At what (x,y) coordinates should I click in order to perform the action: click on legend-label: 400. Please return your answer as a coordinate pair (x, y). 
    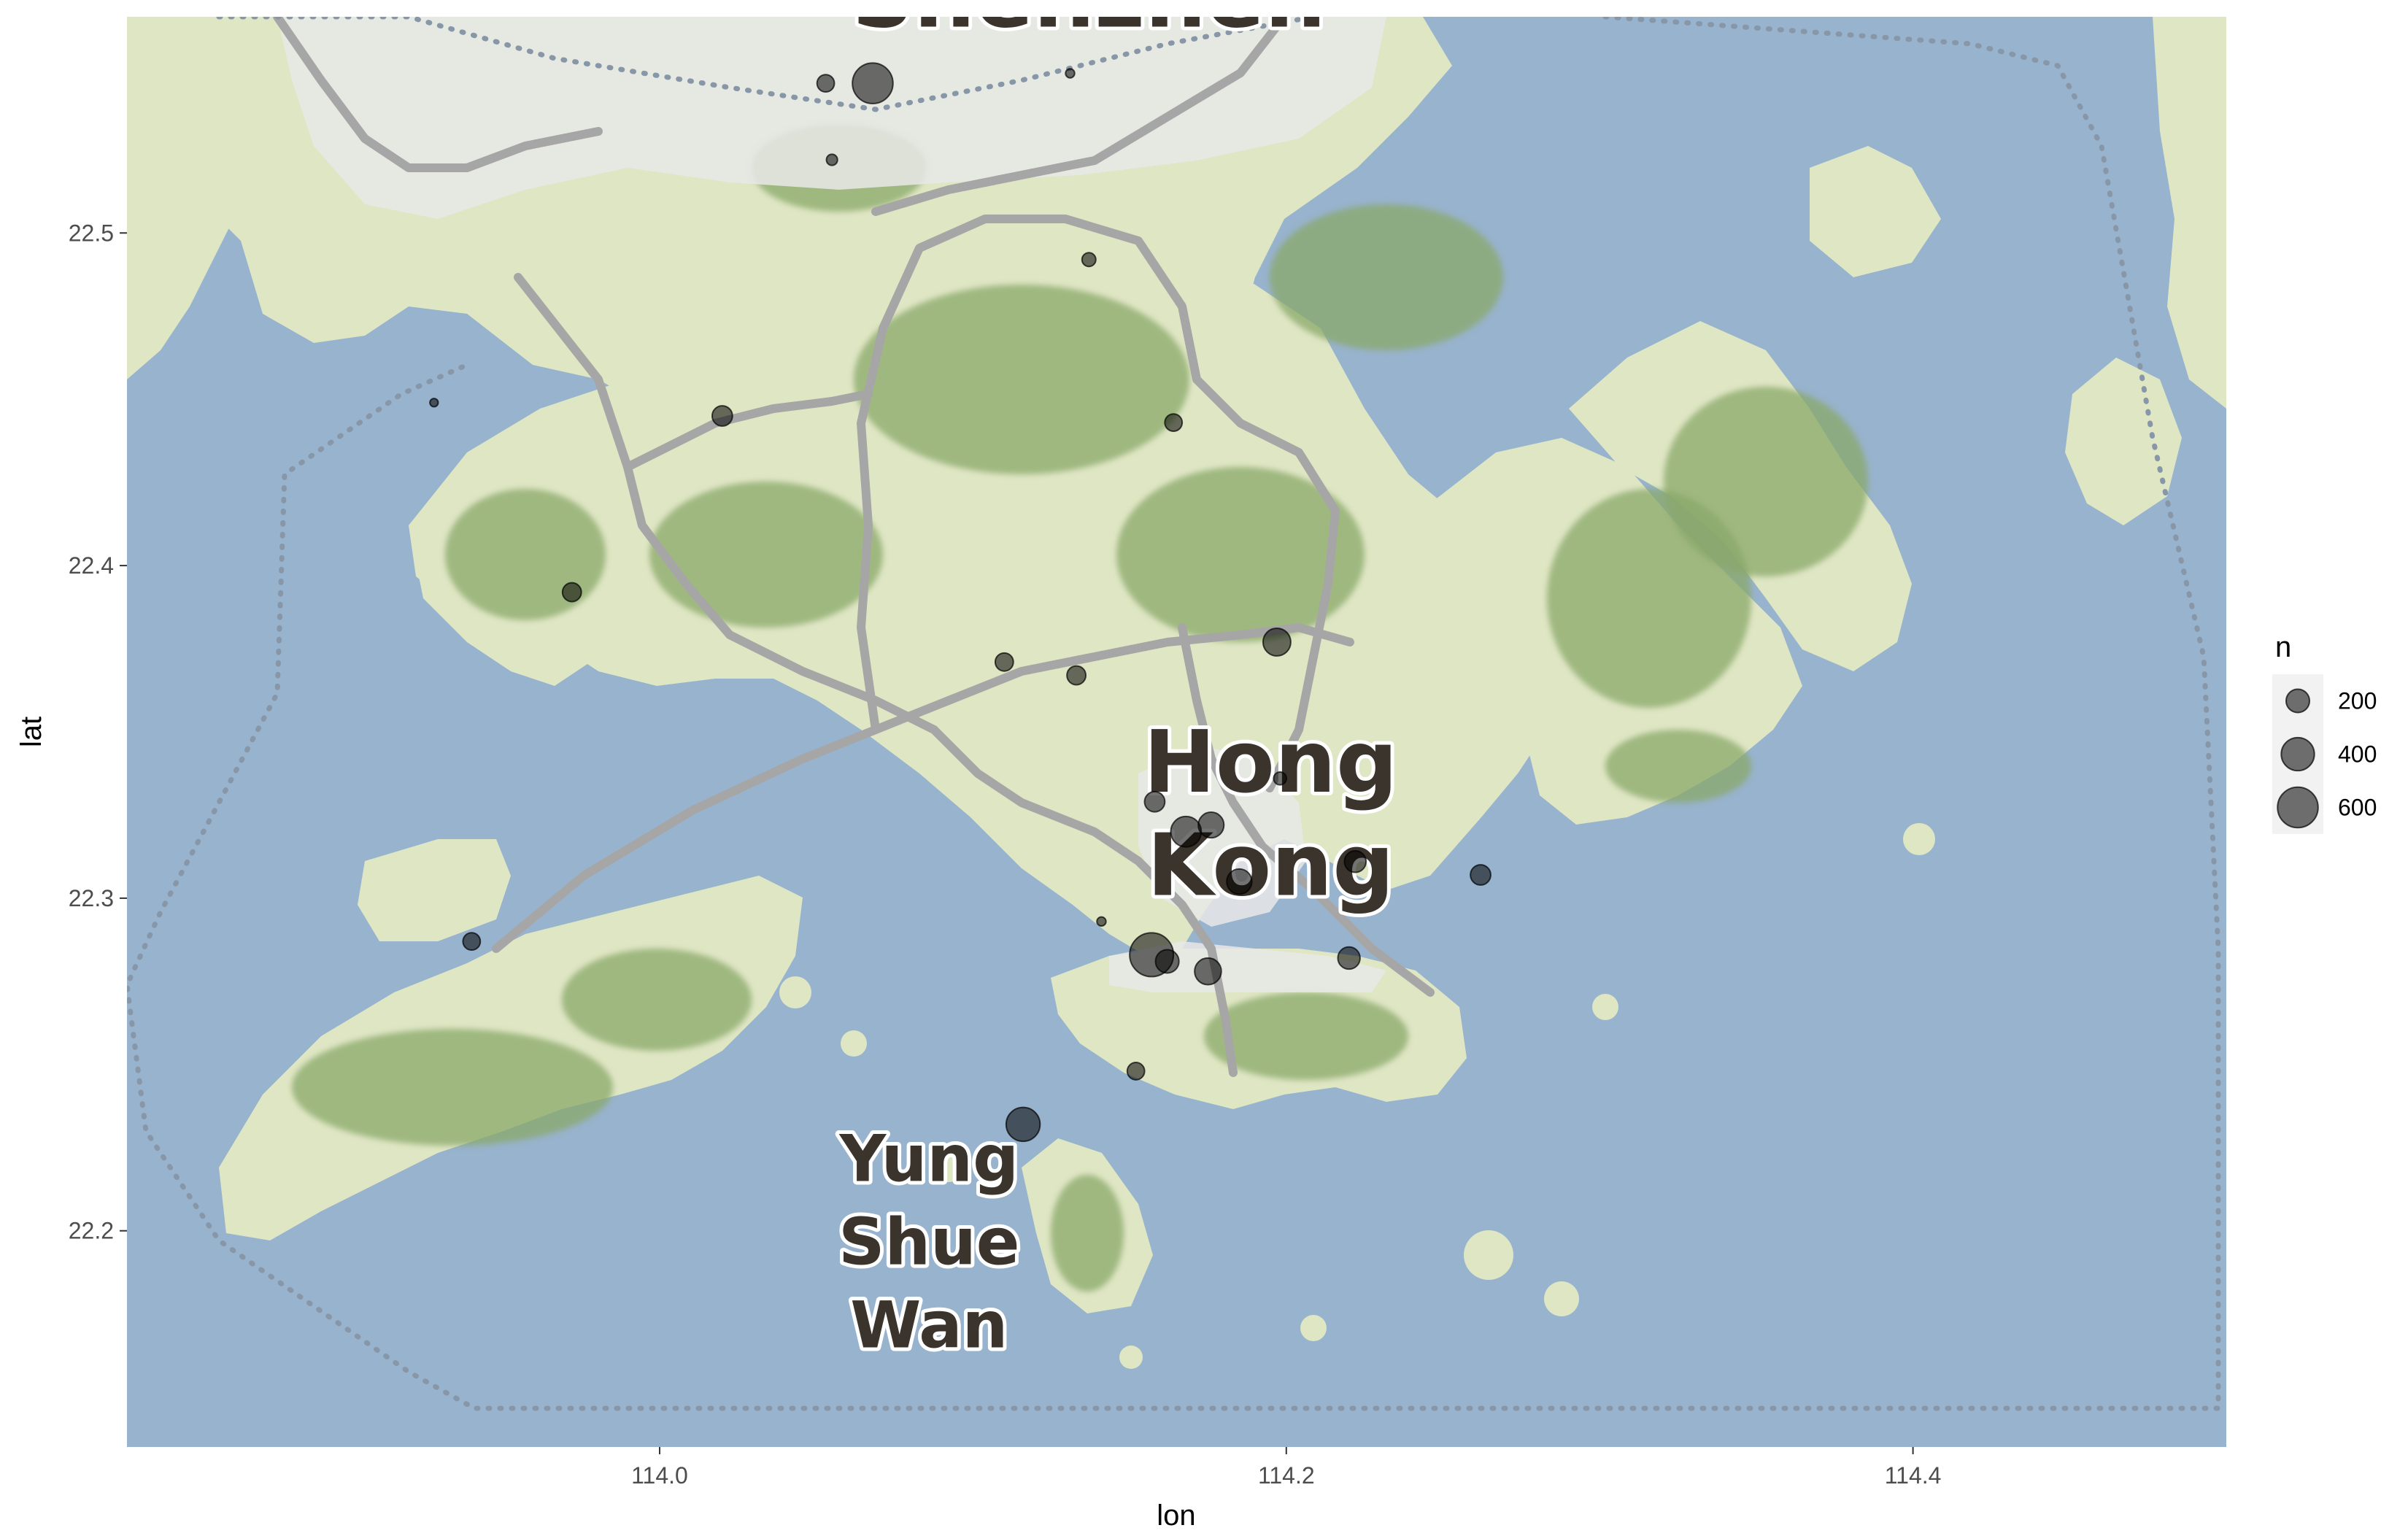
    Looking at the image, I should click on (2357, 754).